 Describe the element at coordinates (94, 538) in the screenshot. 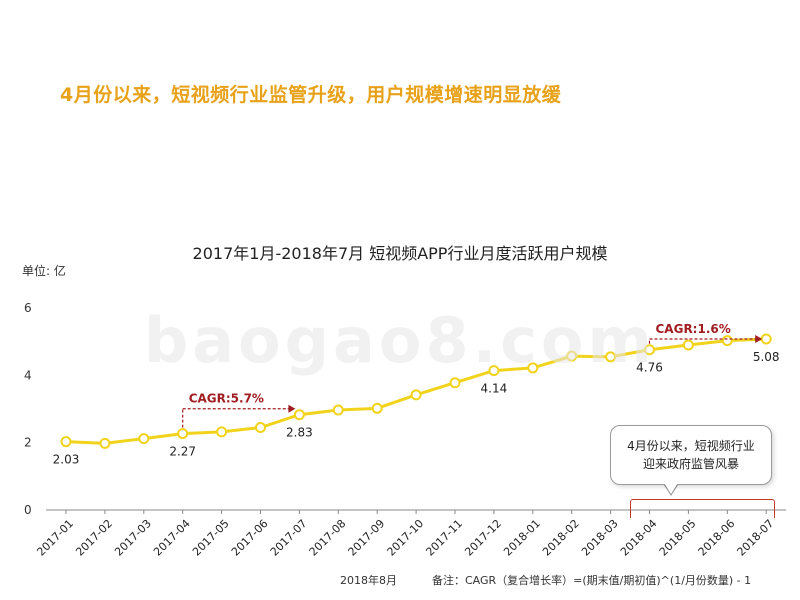

I see `x-tick-label: 2017-02` at that location.